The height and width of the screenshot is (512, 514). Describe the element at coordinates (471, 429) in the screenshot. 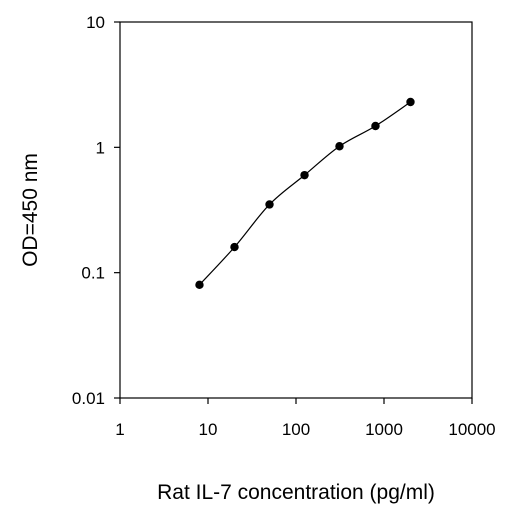

I see `x-tick-label-10000: 10000` at that location.